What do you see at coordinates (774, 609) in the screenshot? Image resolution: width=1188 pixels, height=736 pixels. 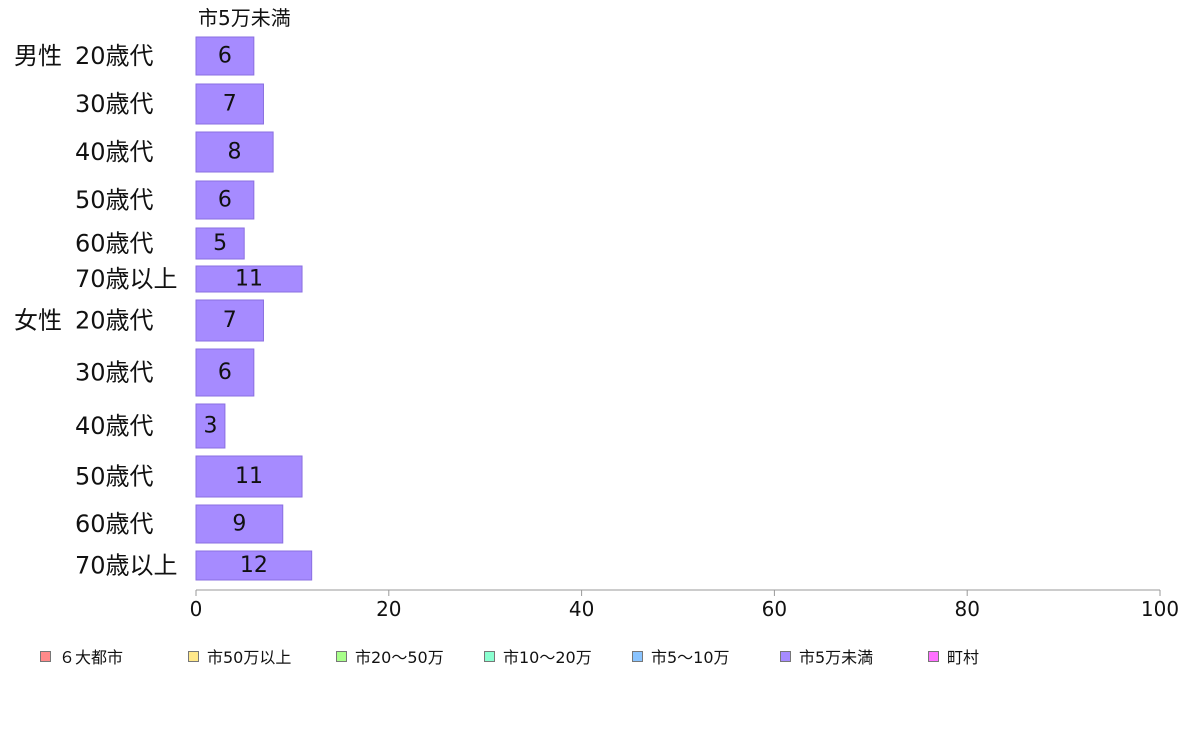 I see `x-tick-label: 60` at bounding box center [774, 609].